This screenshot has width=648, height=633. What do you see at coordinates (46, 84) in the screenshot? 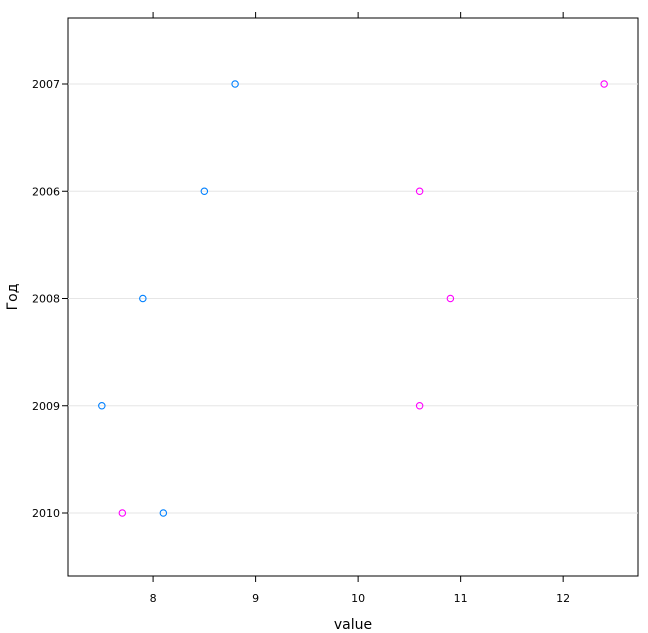
I see `y-tick-label: 2007` at bounding box center [46, 84].